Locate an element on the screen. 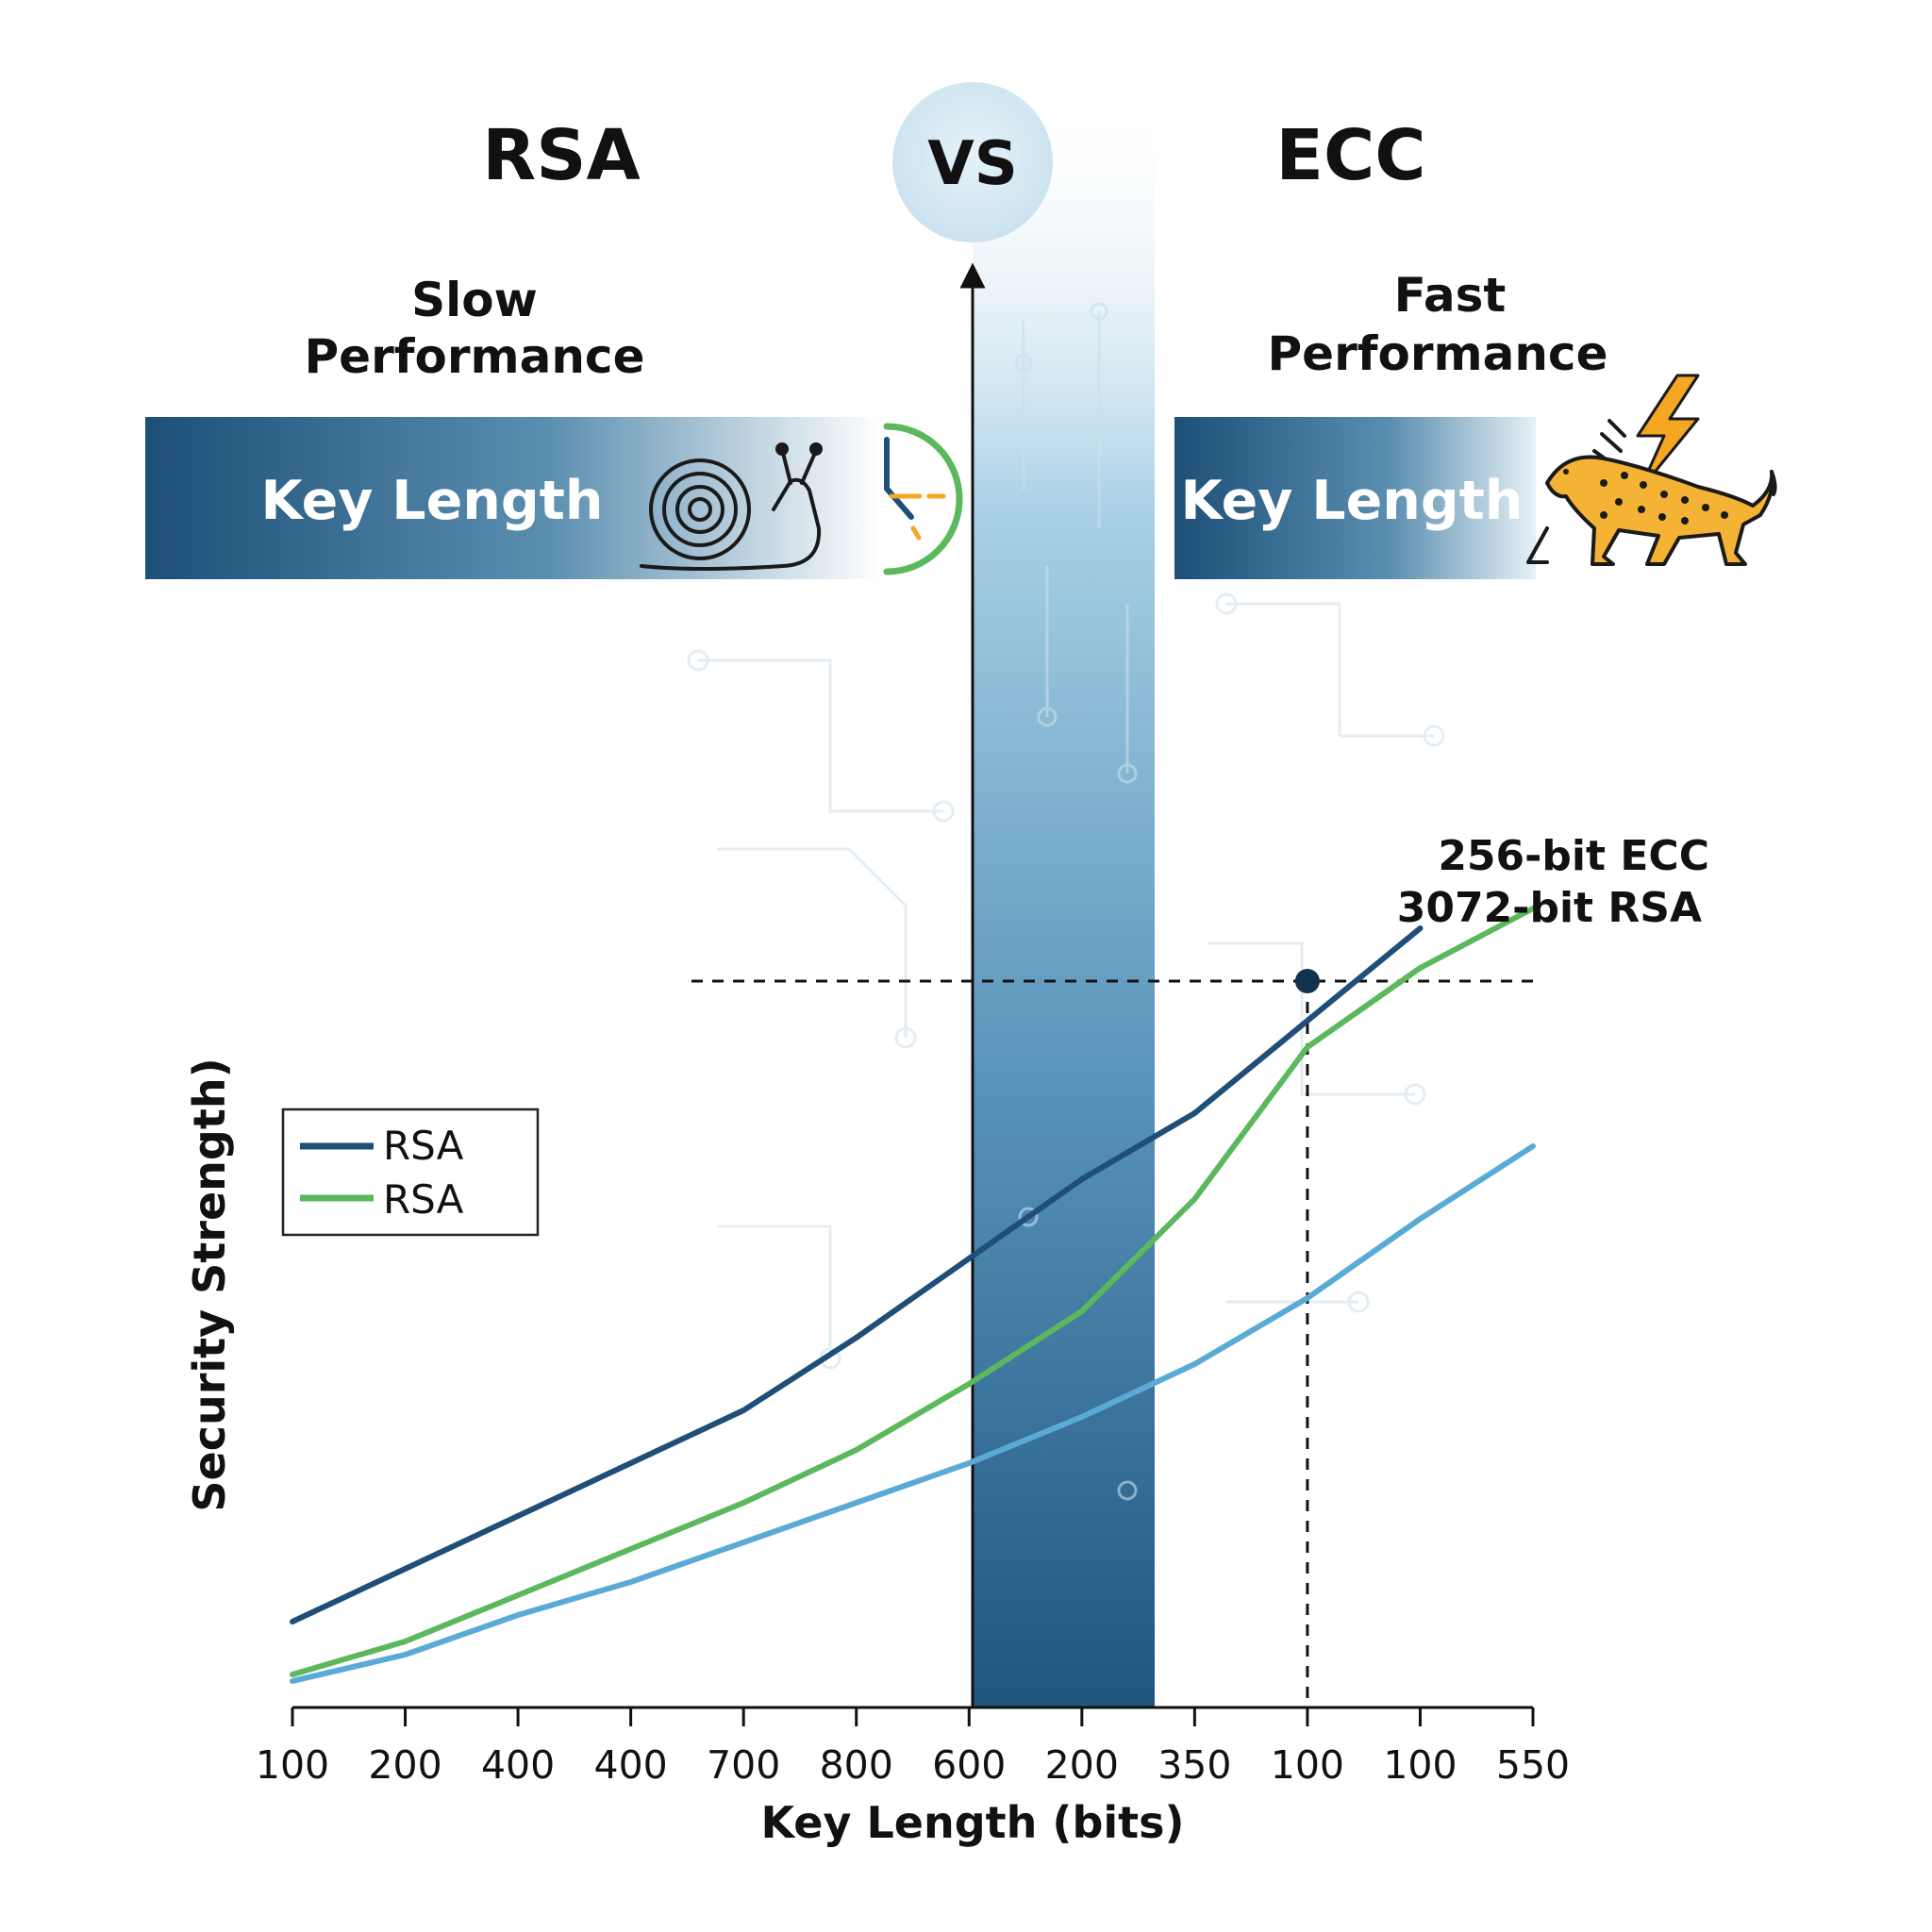  vs-label: VS is located at coordinates (972, 164).